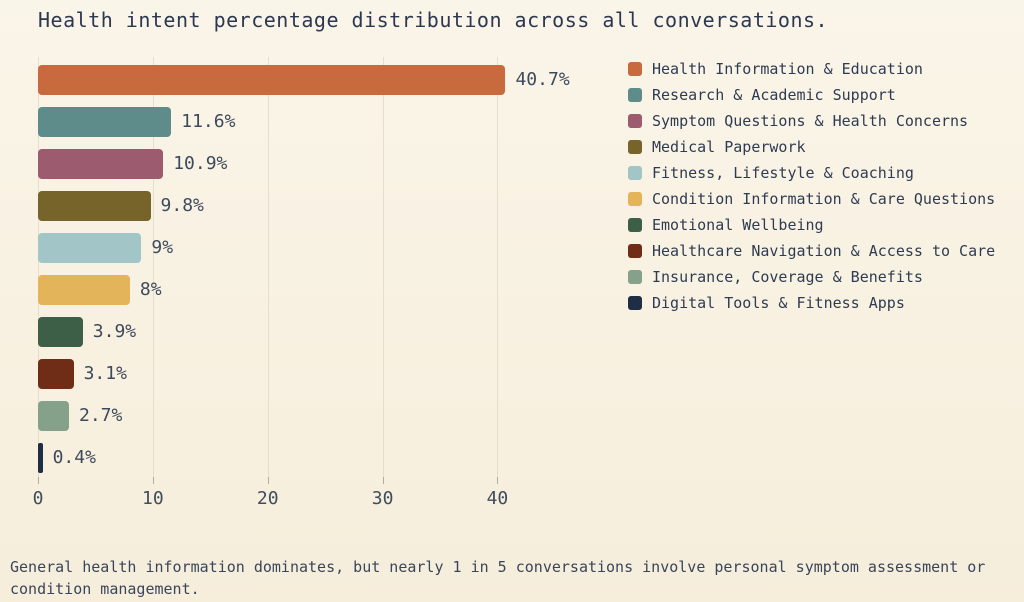  I want to click on legend-item-health-information-education: Health Information & Education, so click(823, 69).